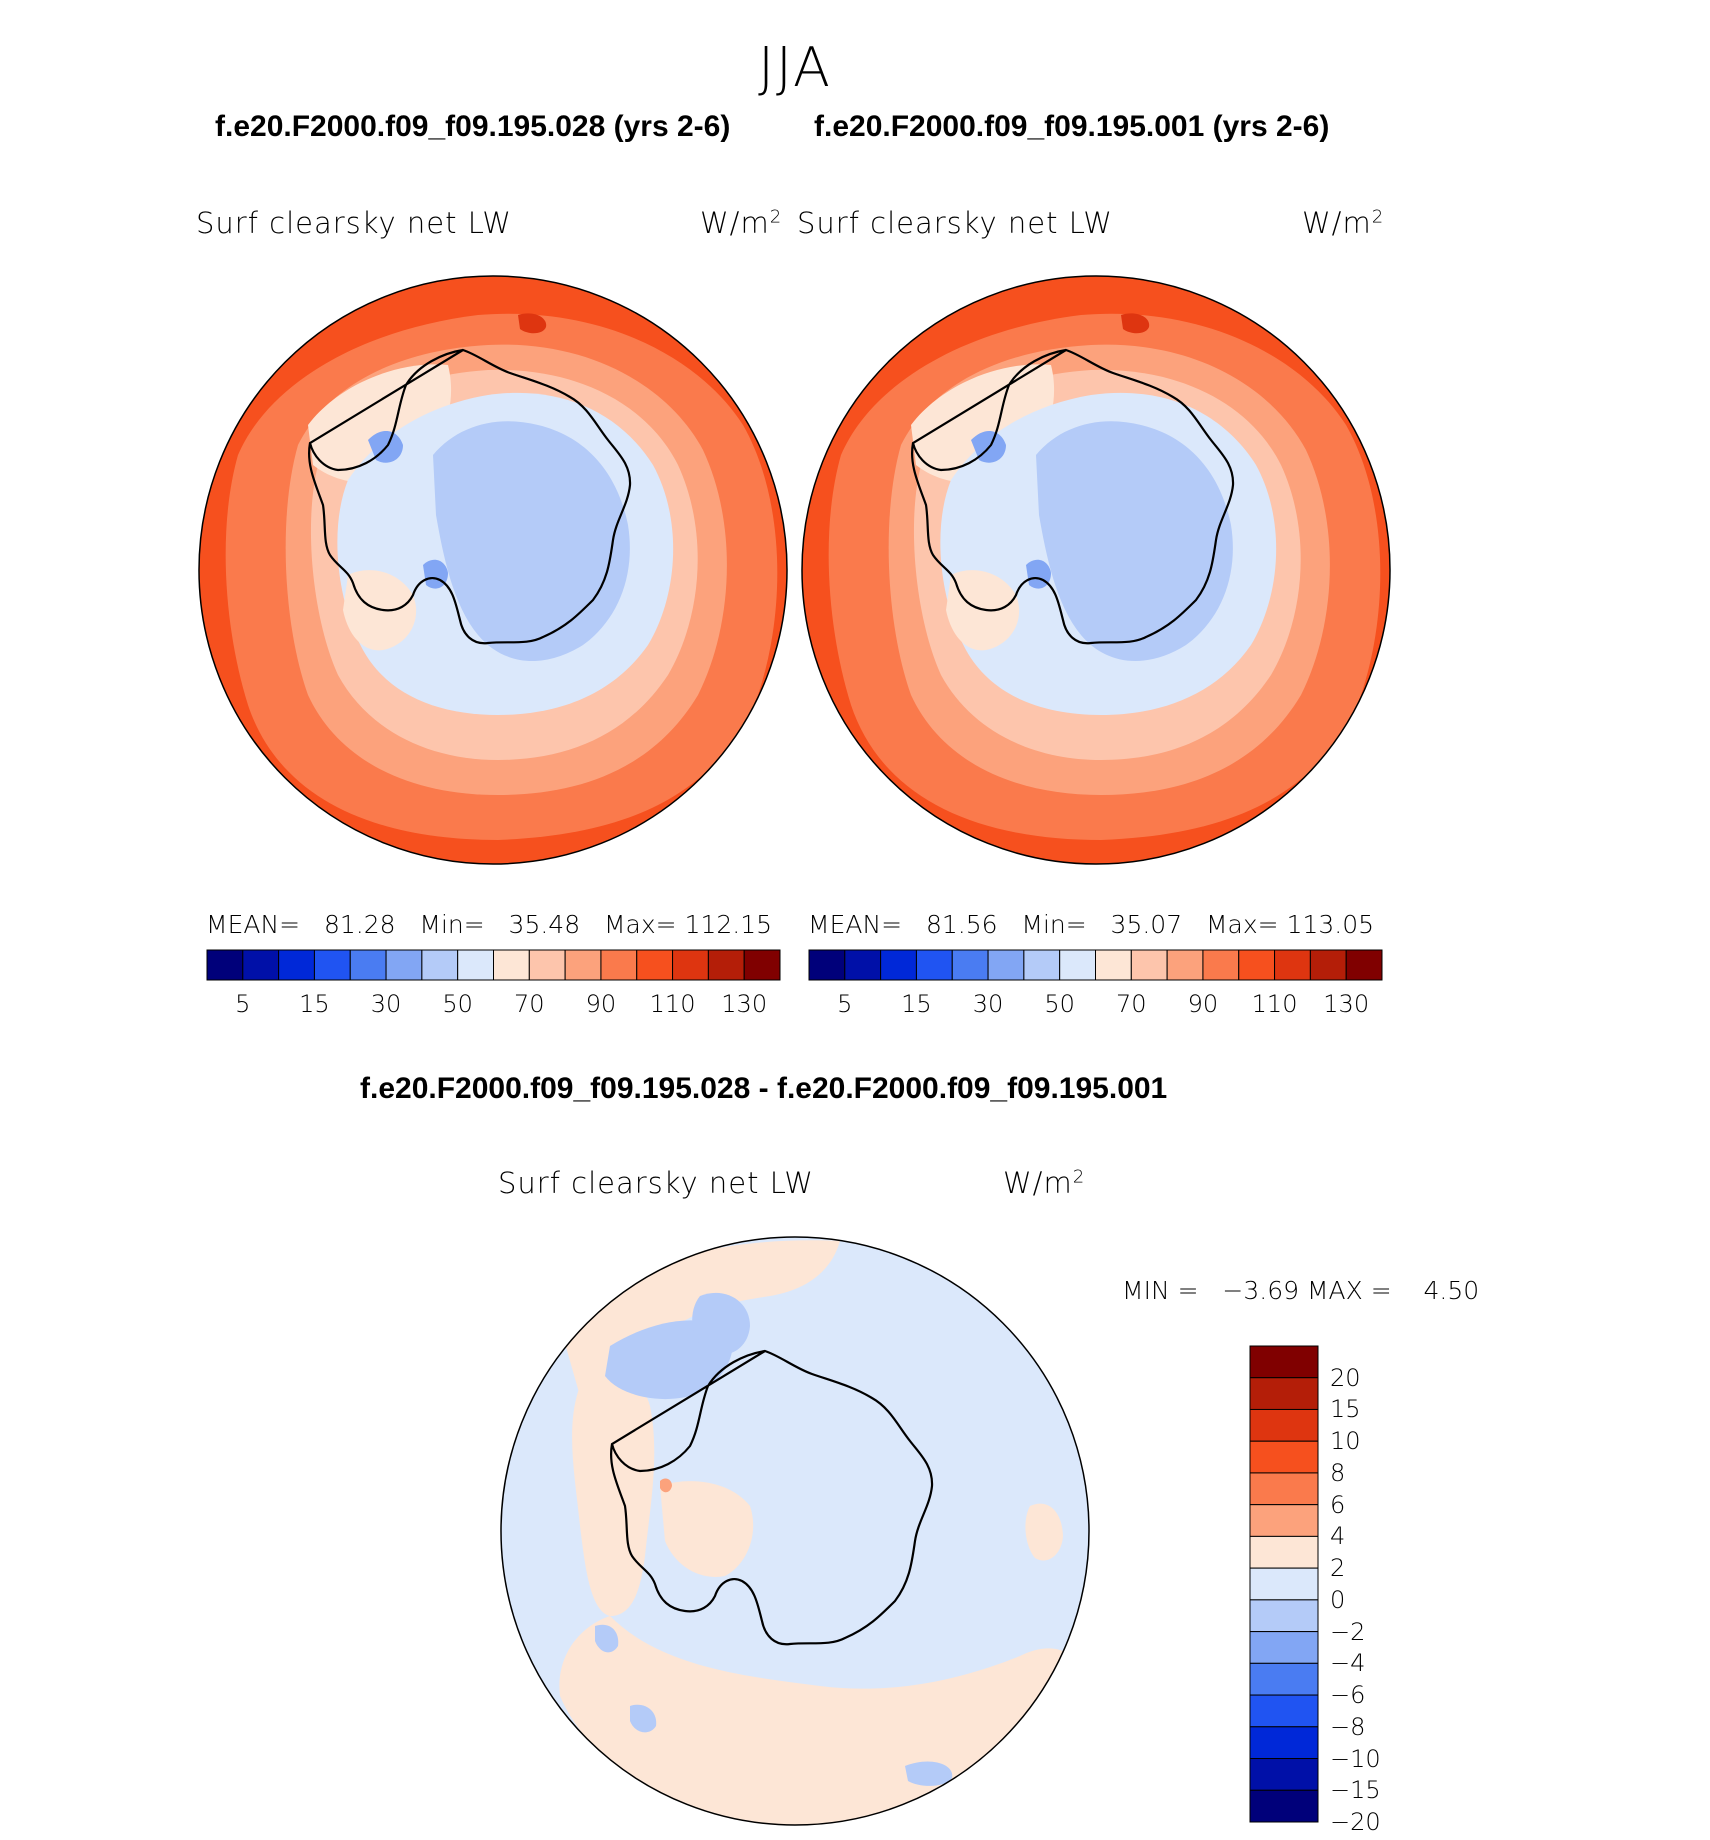 The image size is (1710, 1840). I want to click on positive-anomaly-east, so click(1044, 1532).